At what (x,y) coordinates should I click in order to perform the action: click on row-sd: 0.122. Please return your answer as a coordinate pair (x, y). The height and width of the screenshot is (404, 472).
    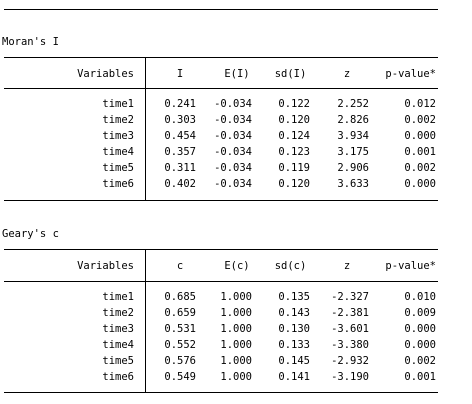
    Looking at the image, I should click on (294, 104).